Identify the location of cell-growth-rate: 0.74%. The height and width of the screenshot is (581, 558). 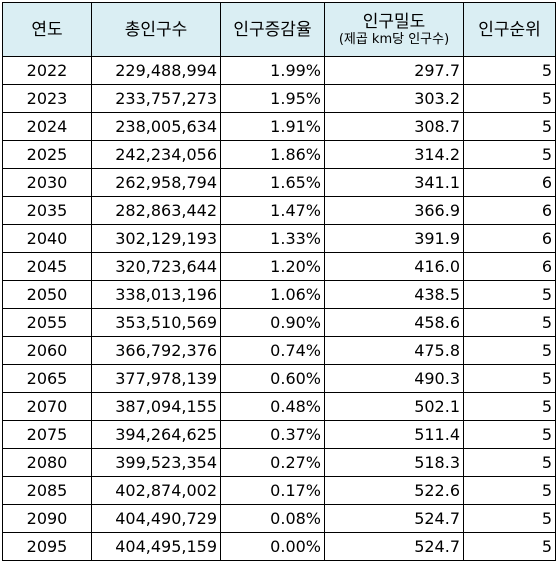
(272, 350).